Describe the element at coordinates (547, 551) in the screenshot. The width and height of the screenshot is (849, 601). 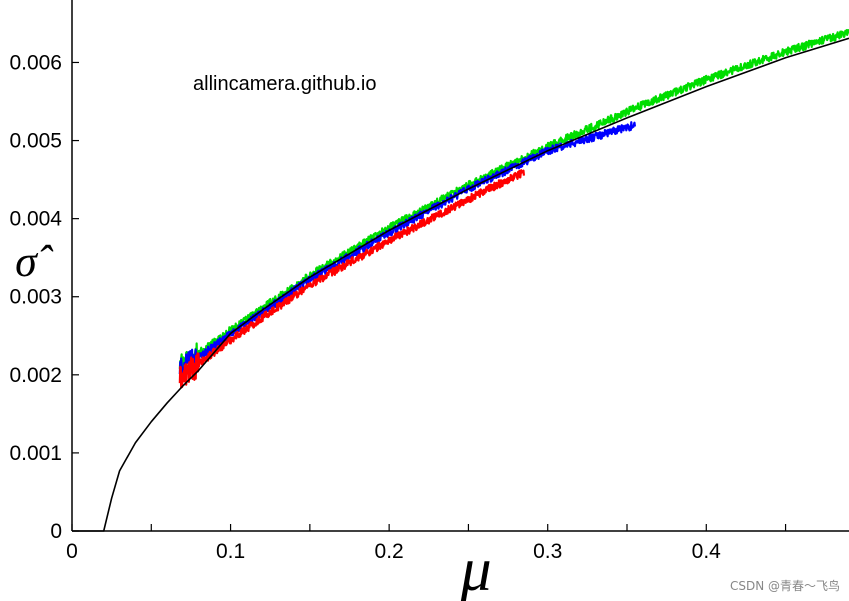
I see `x-tick-label: 0.3` at that location.